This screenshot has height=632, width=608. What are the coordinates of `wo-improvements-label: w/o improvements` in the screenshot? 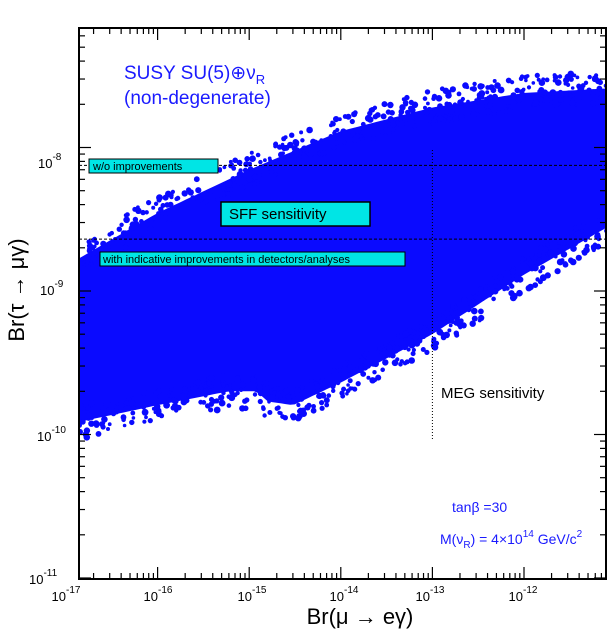 It's located at (137, 167).